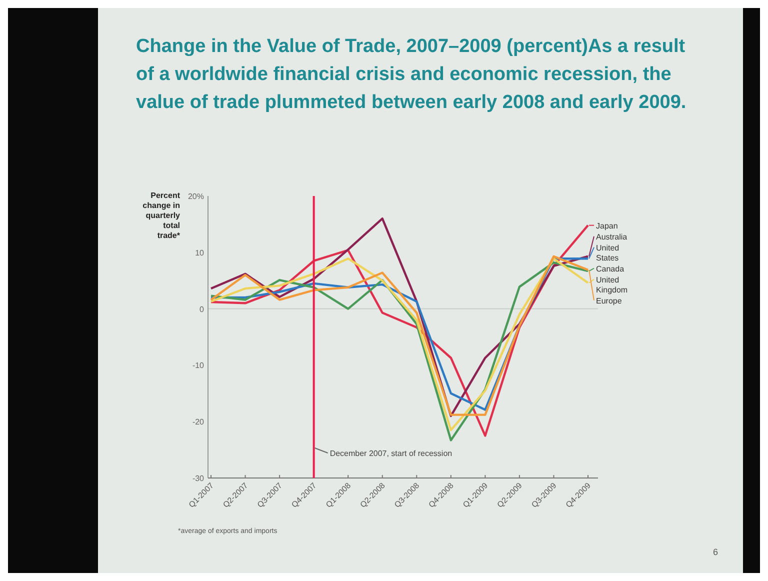  I want to click on text: 6, so click(715, 552).